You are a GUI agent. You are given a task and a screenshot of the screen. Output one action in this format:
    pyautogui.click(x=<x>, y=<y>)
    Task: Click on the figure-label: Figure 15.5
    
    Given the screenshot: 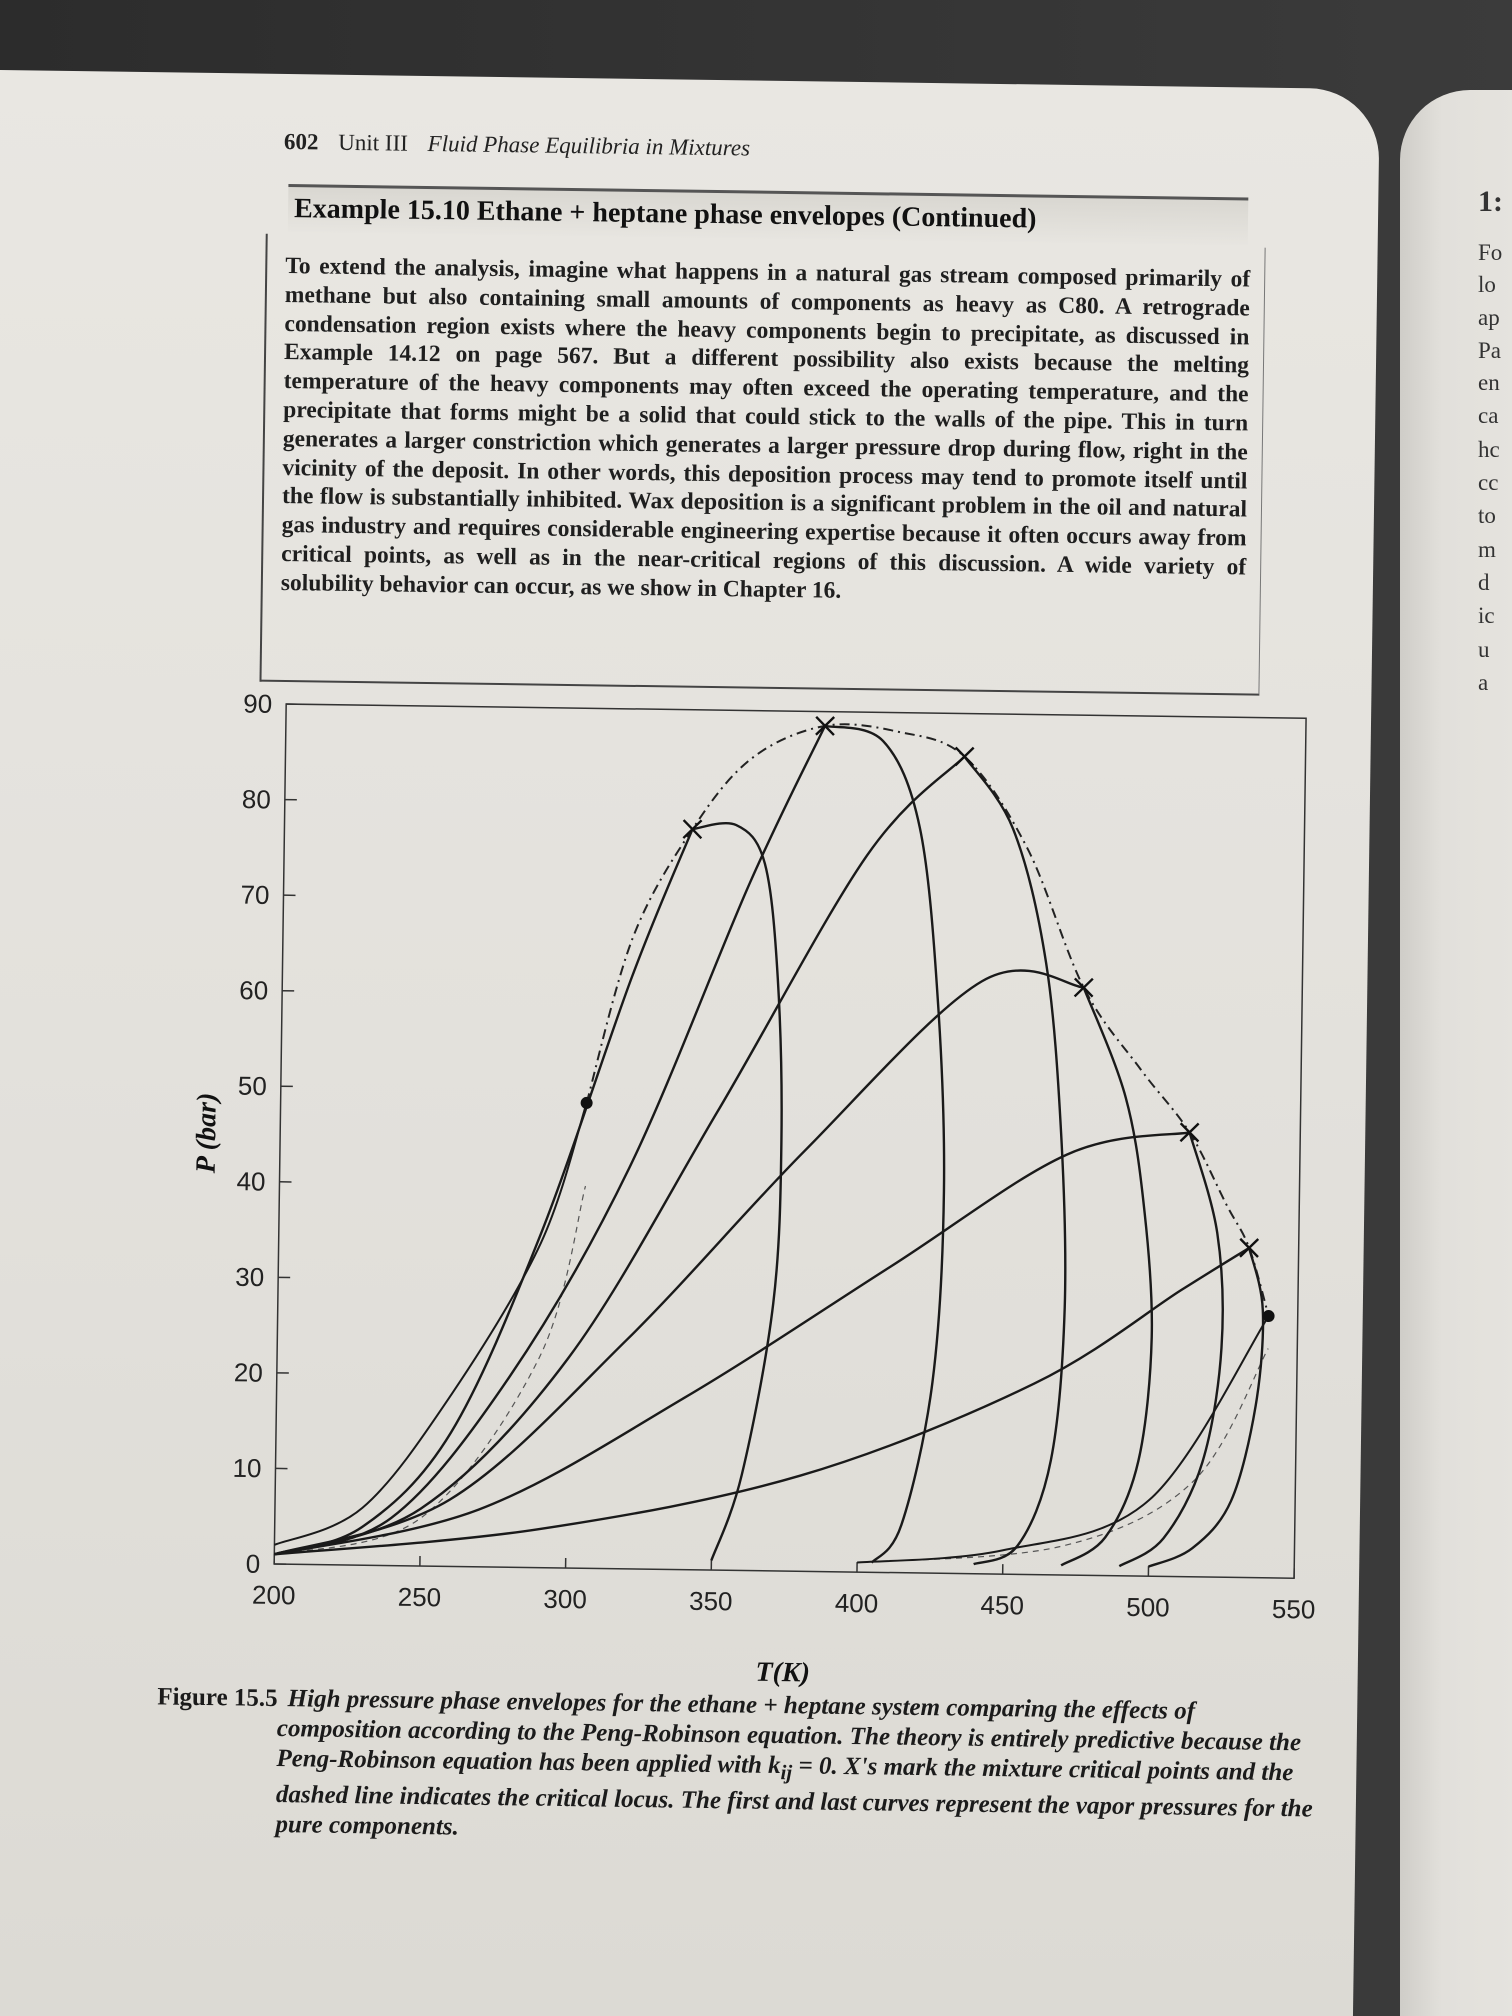 What is the action you would take?
    pyautogui.click(x=217, y=1698)
    